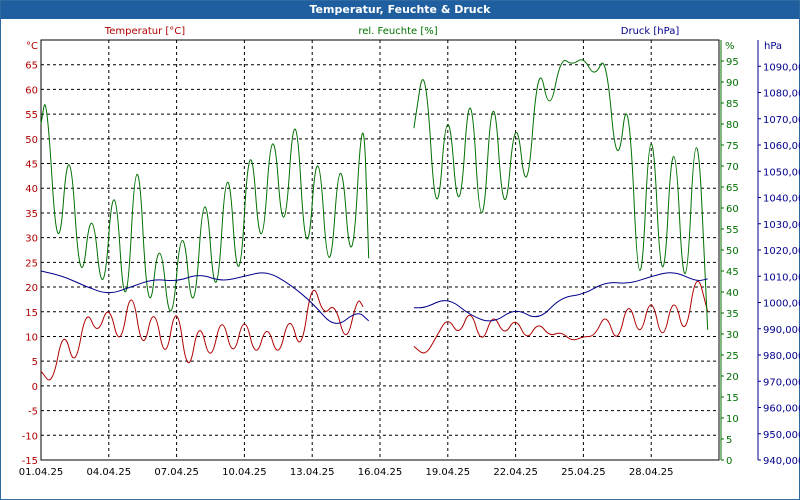 This screenshot has width=800, height=500. Describe the element at coordinates (380, 472) in the screenshot. I see `x-tick-label: 16.04.25` at that location.